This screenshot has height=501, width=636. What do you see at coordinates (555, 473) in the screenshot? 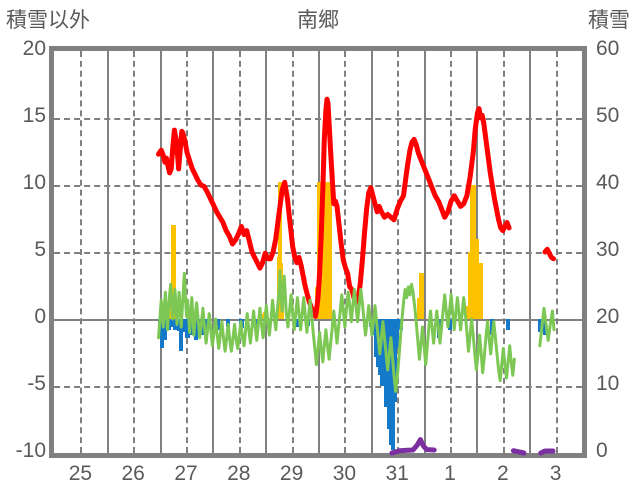
I see `x-axis-tick-3: 3` at bounding box center [555, 473].